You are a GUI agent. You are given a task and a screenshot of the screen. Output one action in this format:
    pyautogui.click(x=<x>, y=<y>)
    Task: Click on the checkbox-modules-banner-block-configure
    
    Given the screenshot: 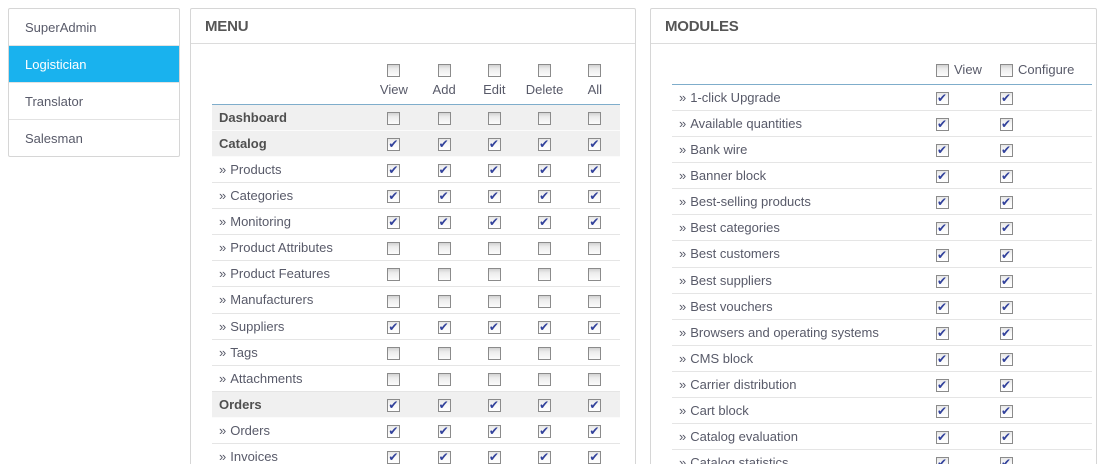 What is the action you would take?
    pyautogui.click(x=1006, y=176)
    